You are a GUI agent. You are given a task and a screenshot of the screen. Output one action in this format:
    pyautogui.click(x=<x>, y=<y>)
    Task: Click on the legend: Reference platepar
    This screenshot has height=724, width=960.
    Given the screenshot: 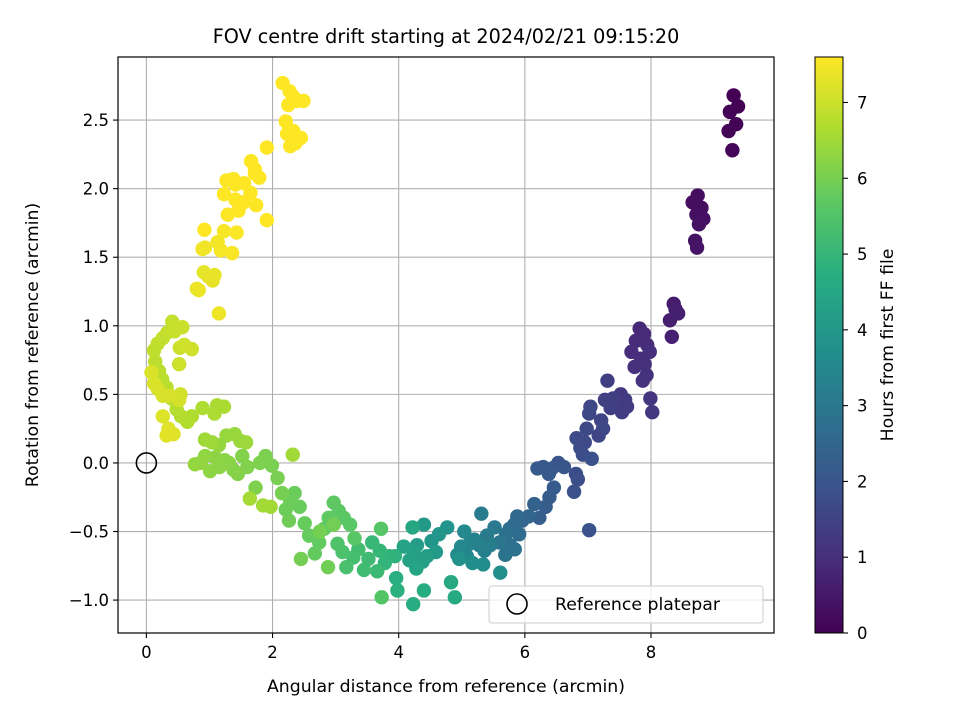 What is the action you would take?
    pyautogui.click(x=626, y=604)
    